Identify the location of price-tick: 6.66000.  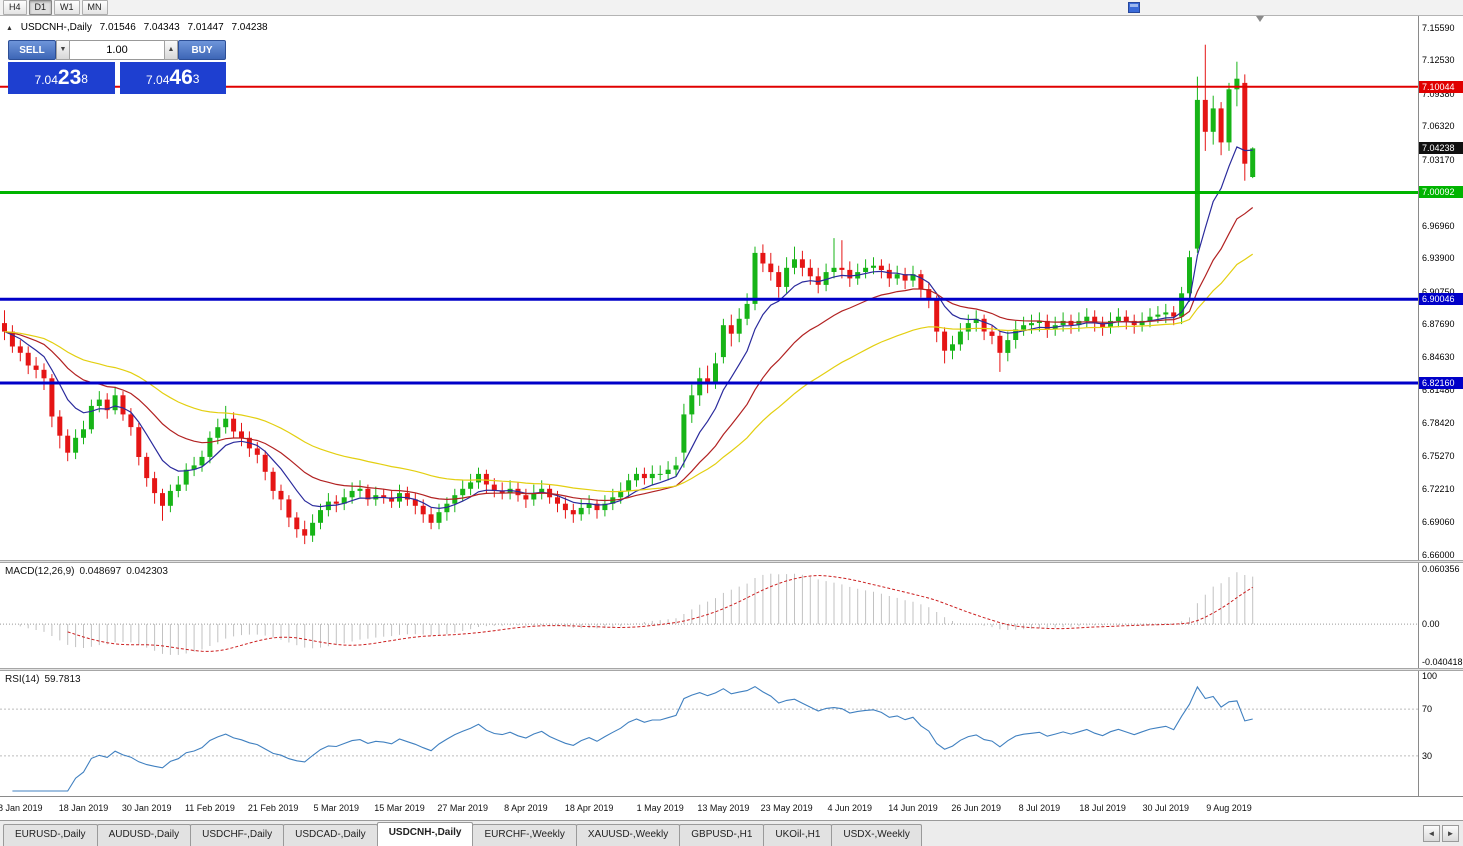
(1438, 554).